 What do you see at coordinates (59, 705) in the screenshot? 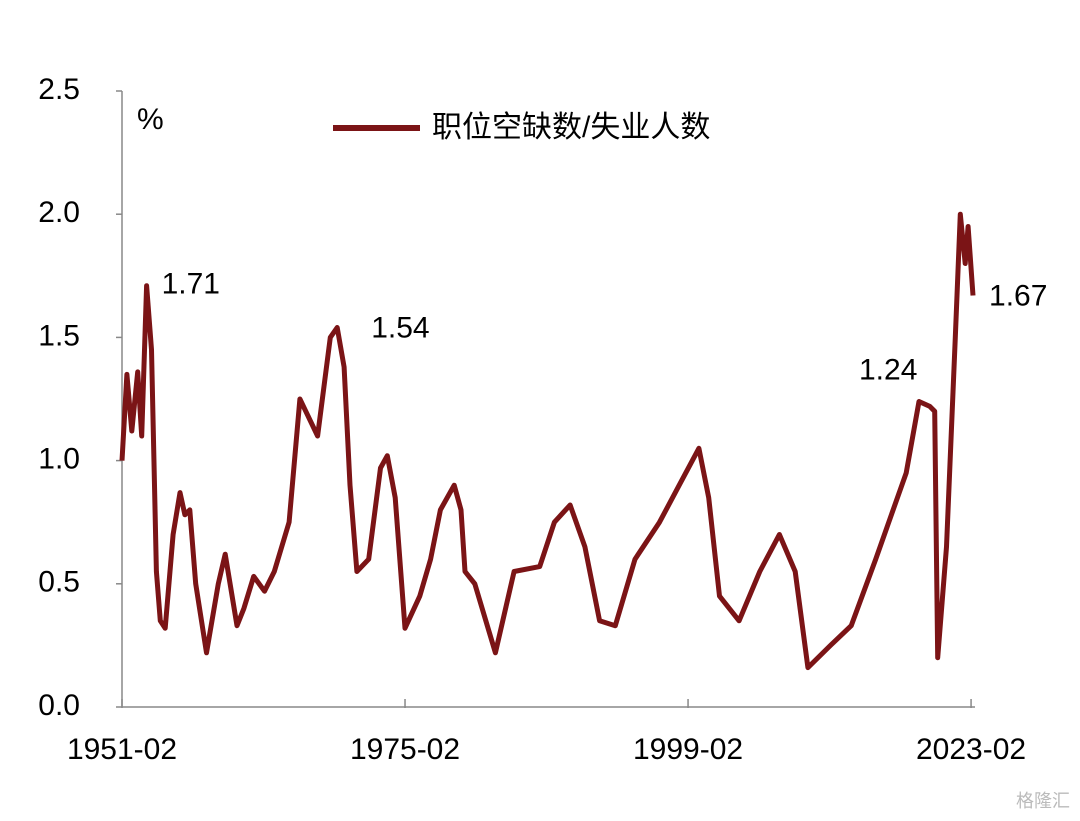
I see `y-tick-label: 0.0` at bounding box center [59, 705].